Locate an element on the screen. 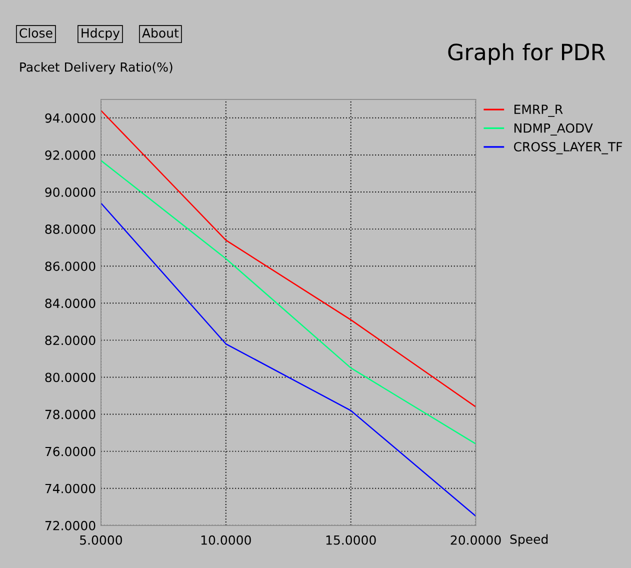 This screenshot has height=568, width=631. y-tick-label: 78.0000 is located at coordinates (70, 415).